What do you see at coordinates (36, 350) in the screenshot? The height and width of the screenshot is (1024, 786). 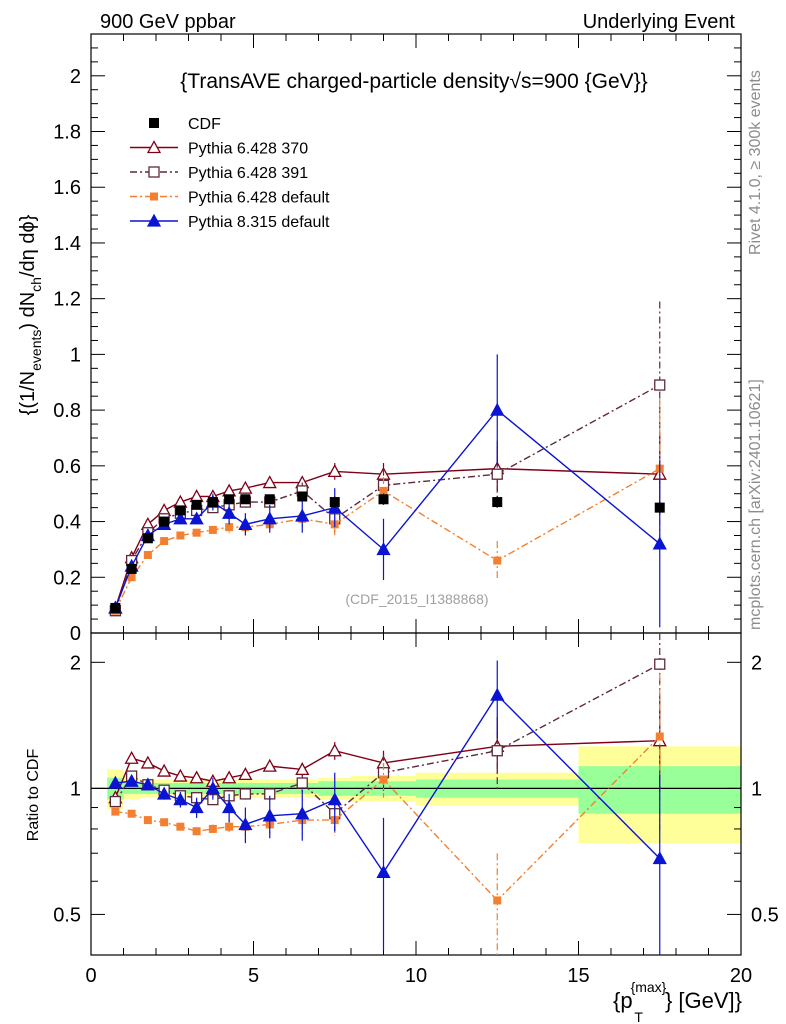 I see `ylabel-sub1: events` at bounding box center [36, 350].